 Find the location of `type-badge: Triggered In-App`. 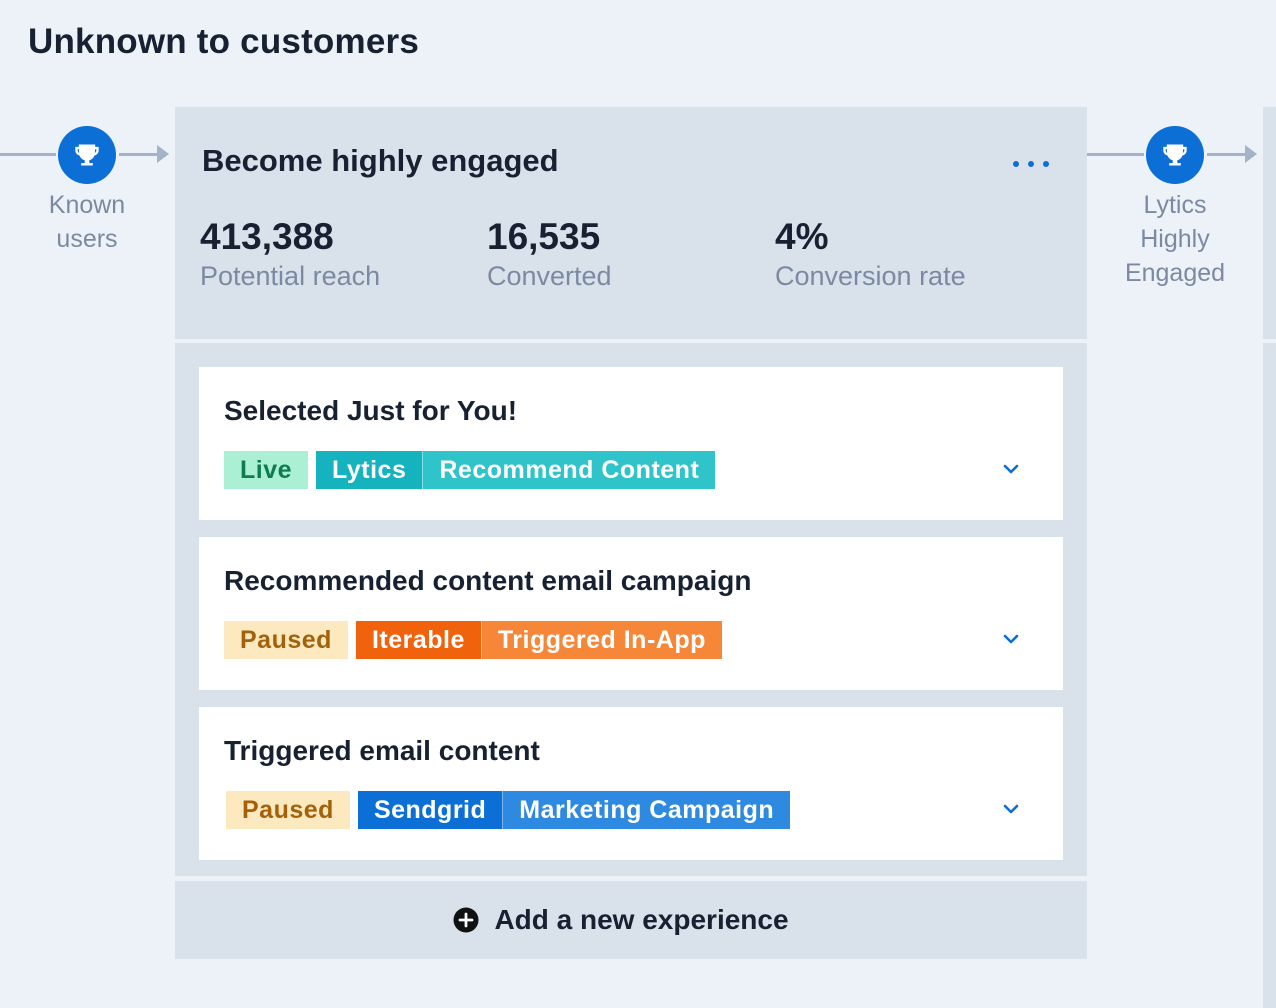

type-badge: Triggered In-App is located at coordinates (601, 640).